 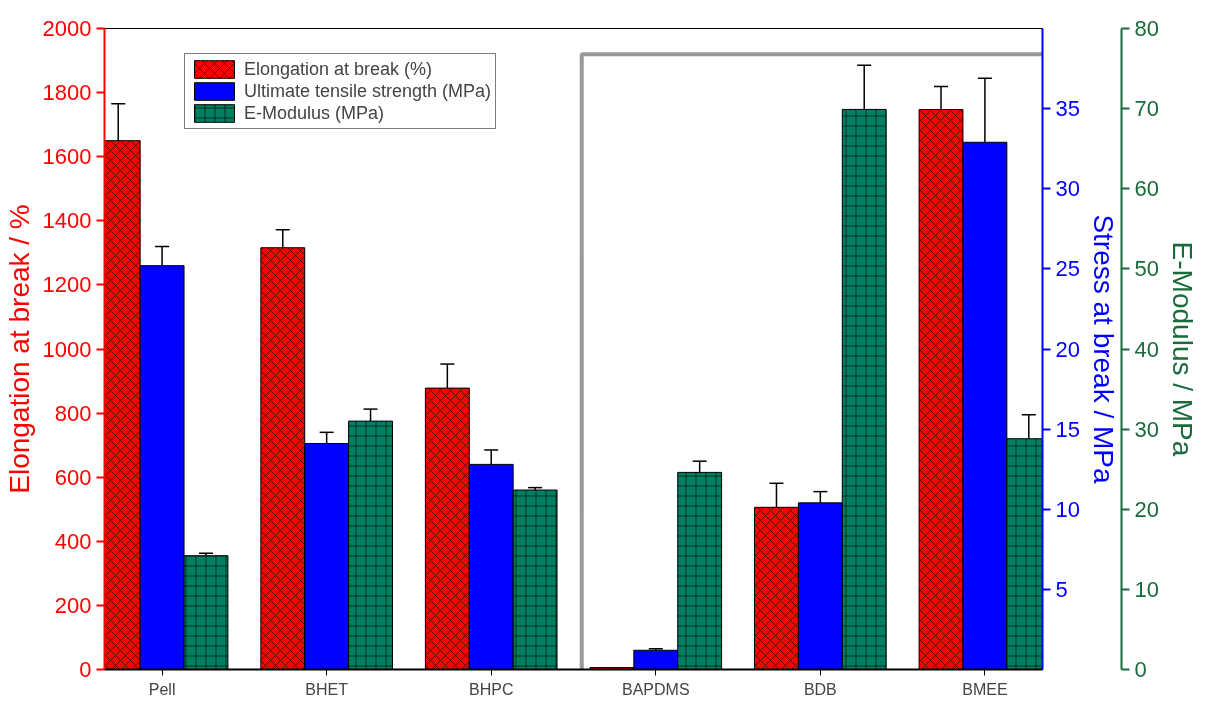 What do you see at coordinates (1146, 109) in the screenshot?
I see `y3-tick-label: 70` at bounding box center [1146, 109].